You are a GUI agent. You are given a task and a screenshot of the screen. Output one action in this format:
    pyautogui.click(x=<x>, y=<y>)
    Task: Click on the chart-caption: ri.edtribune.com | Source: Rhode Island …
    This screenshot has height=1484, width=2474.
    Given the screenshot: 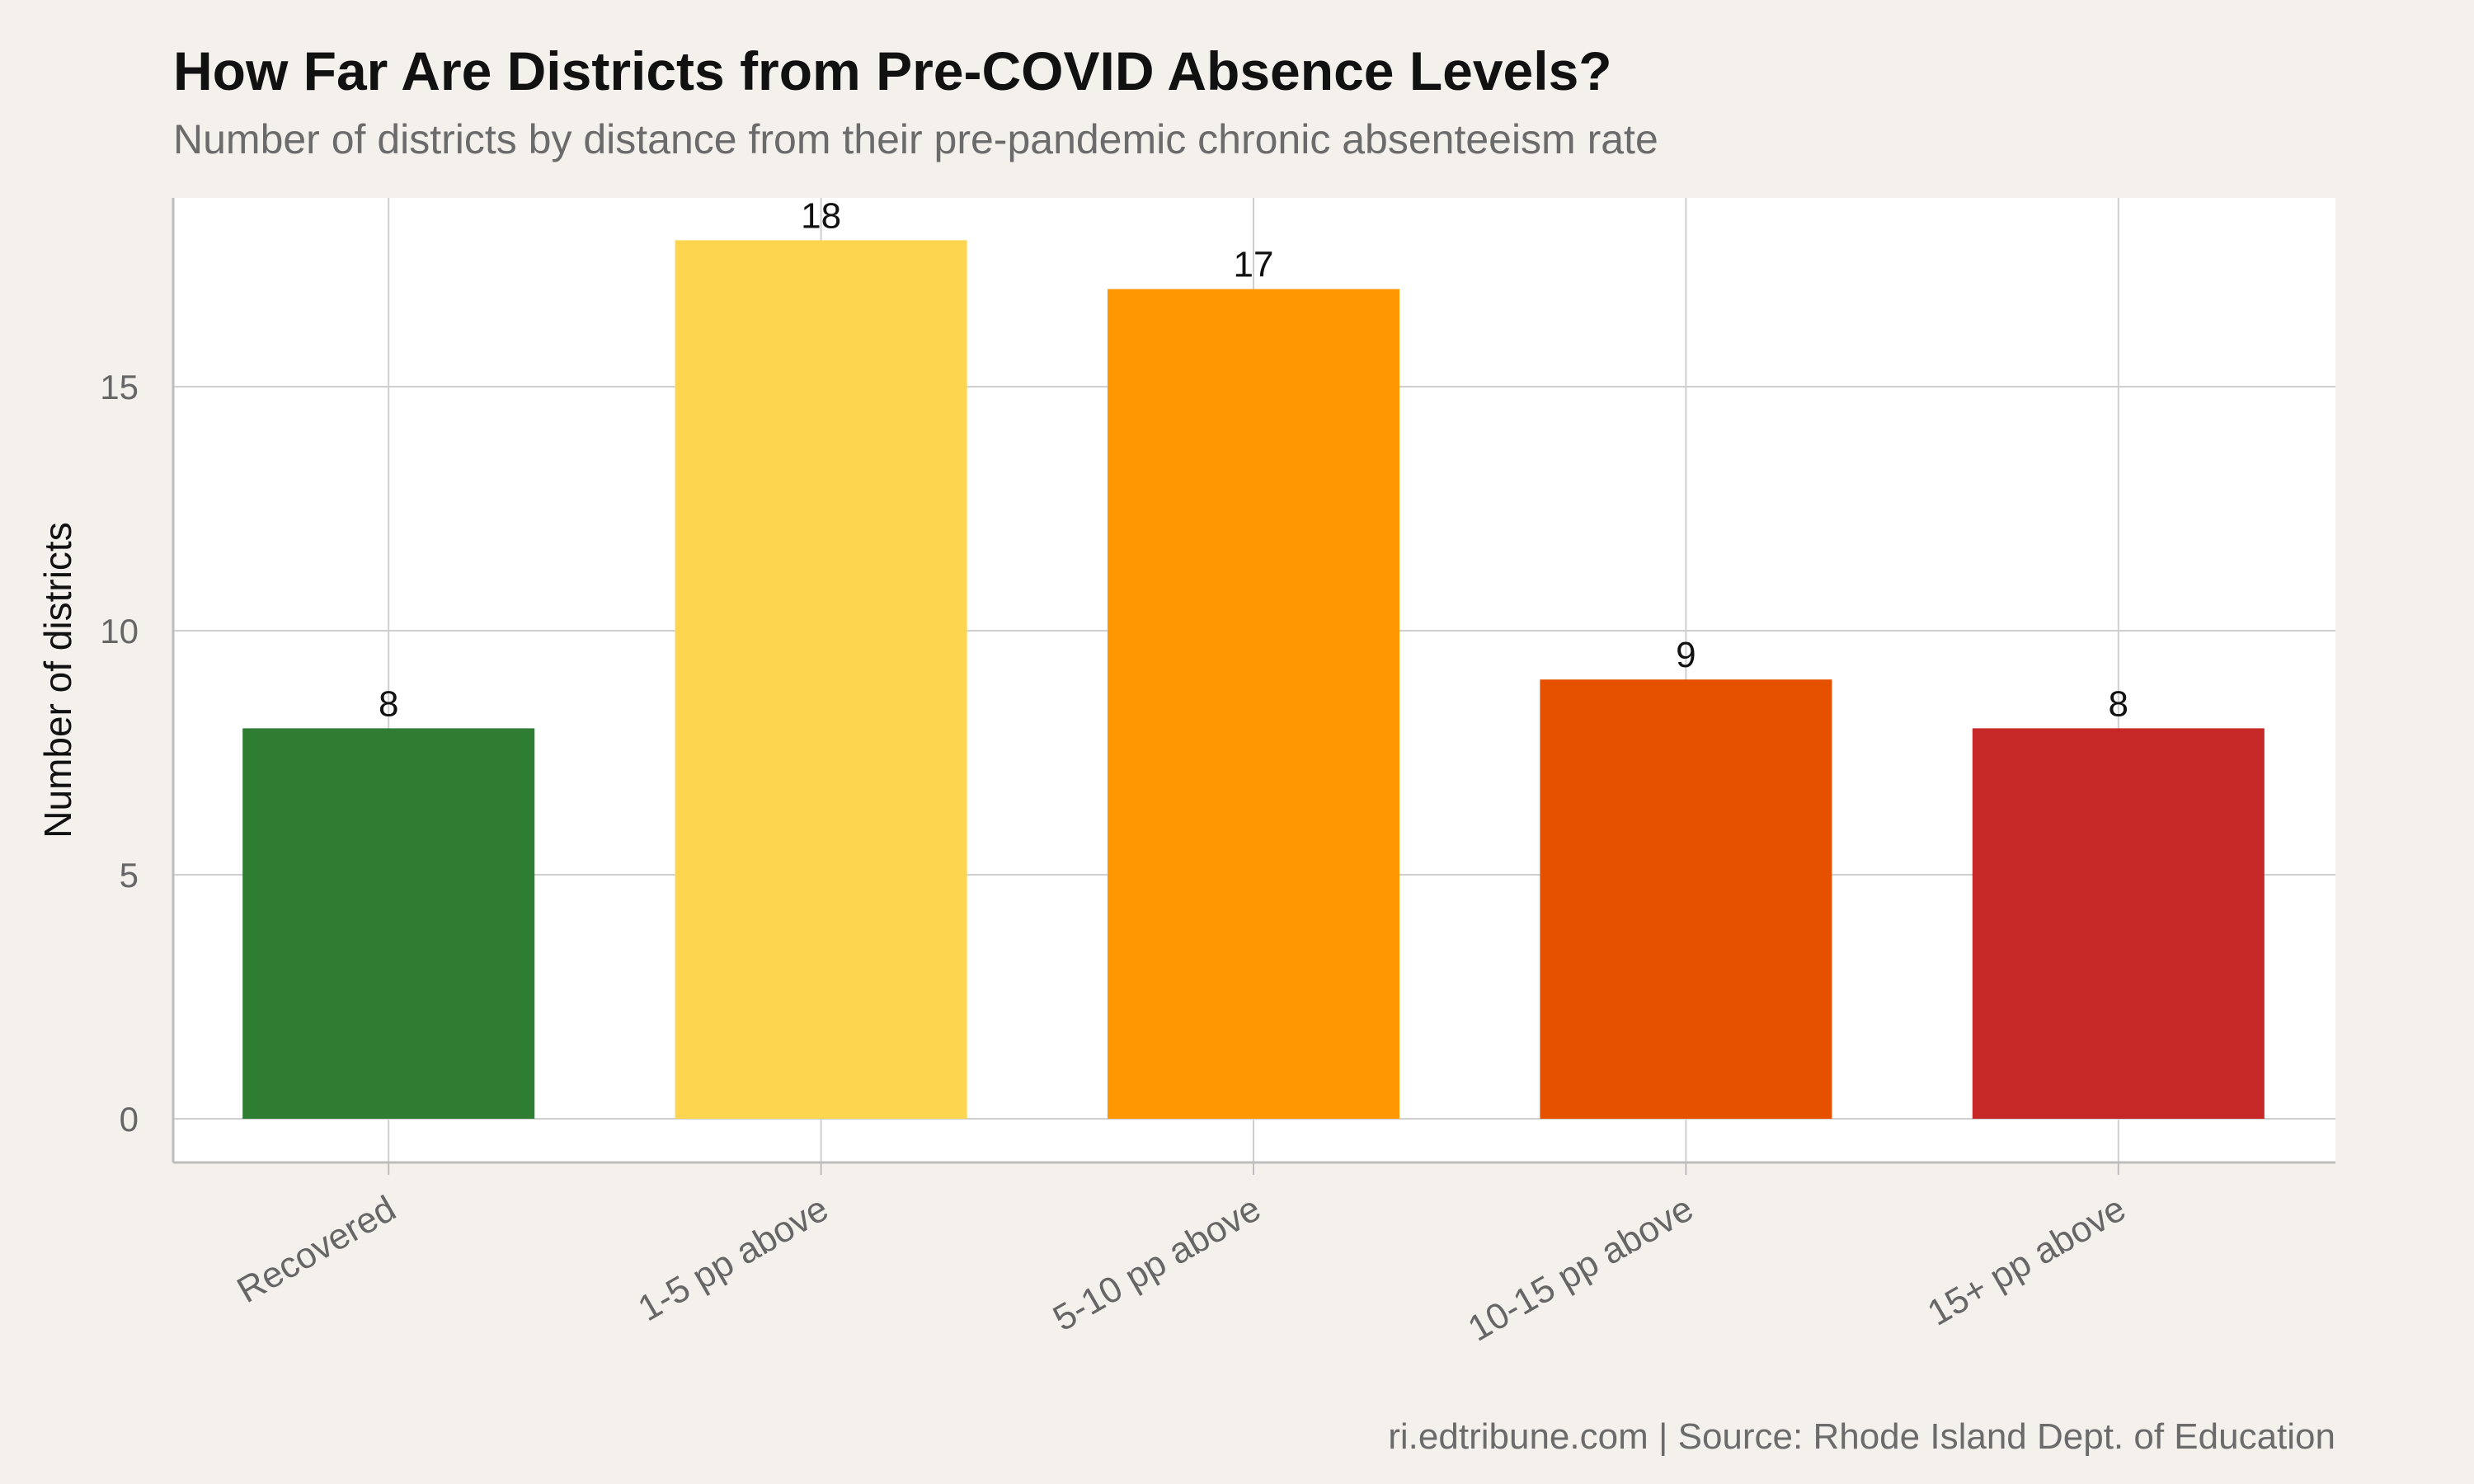 What is the action you would take?
    pyautogui.click(x=1861, y=1436)
    